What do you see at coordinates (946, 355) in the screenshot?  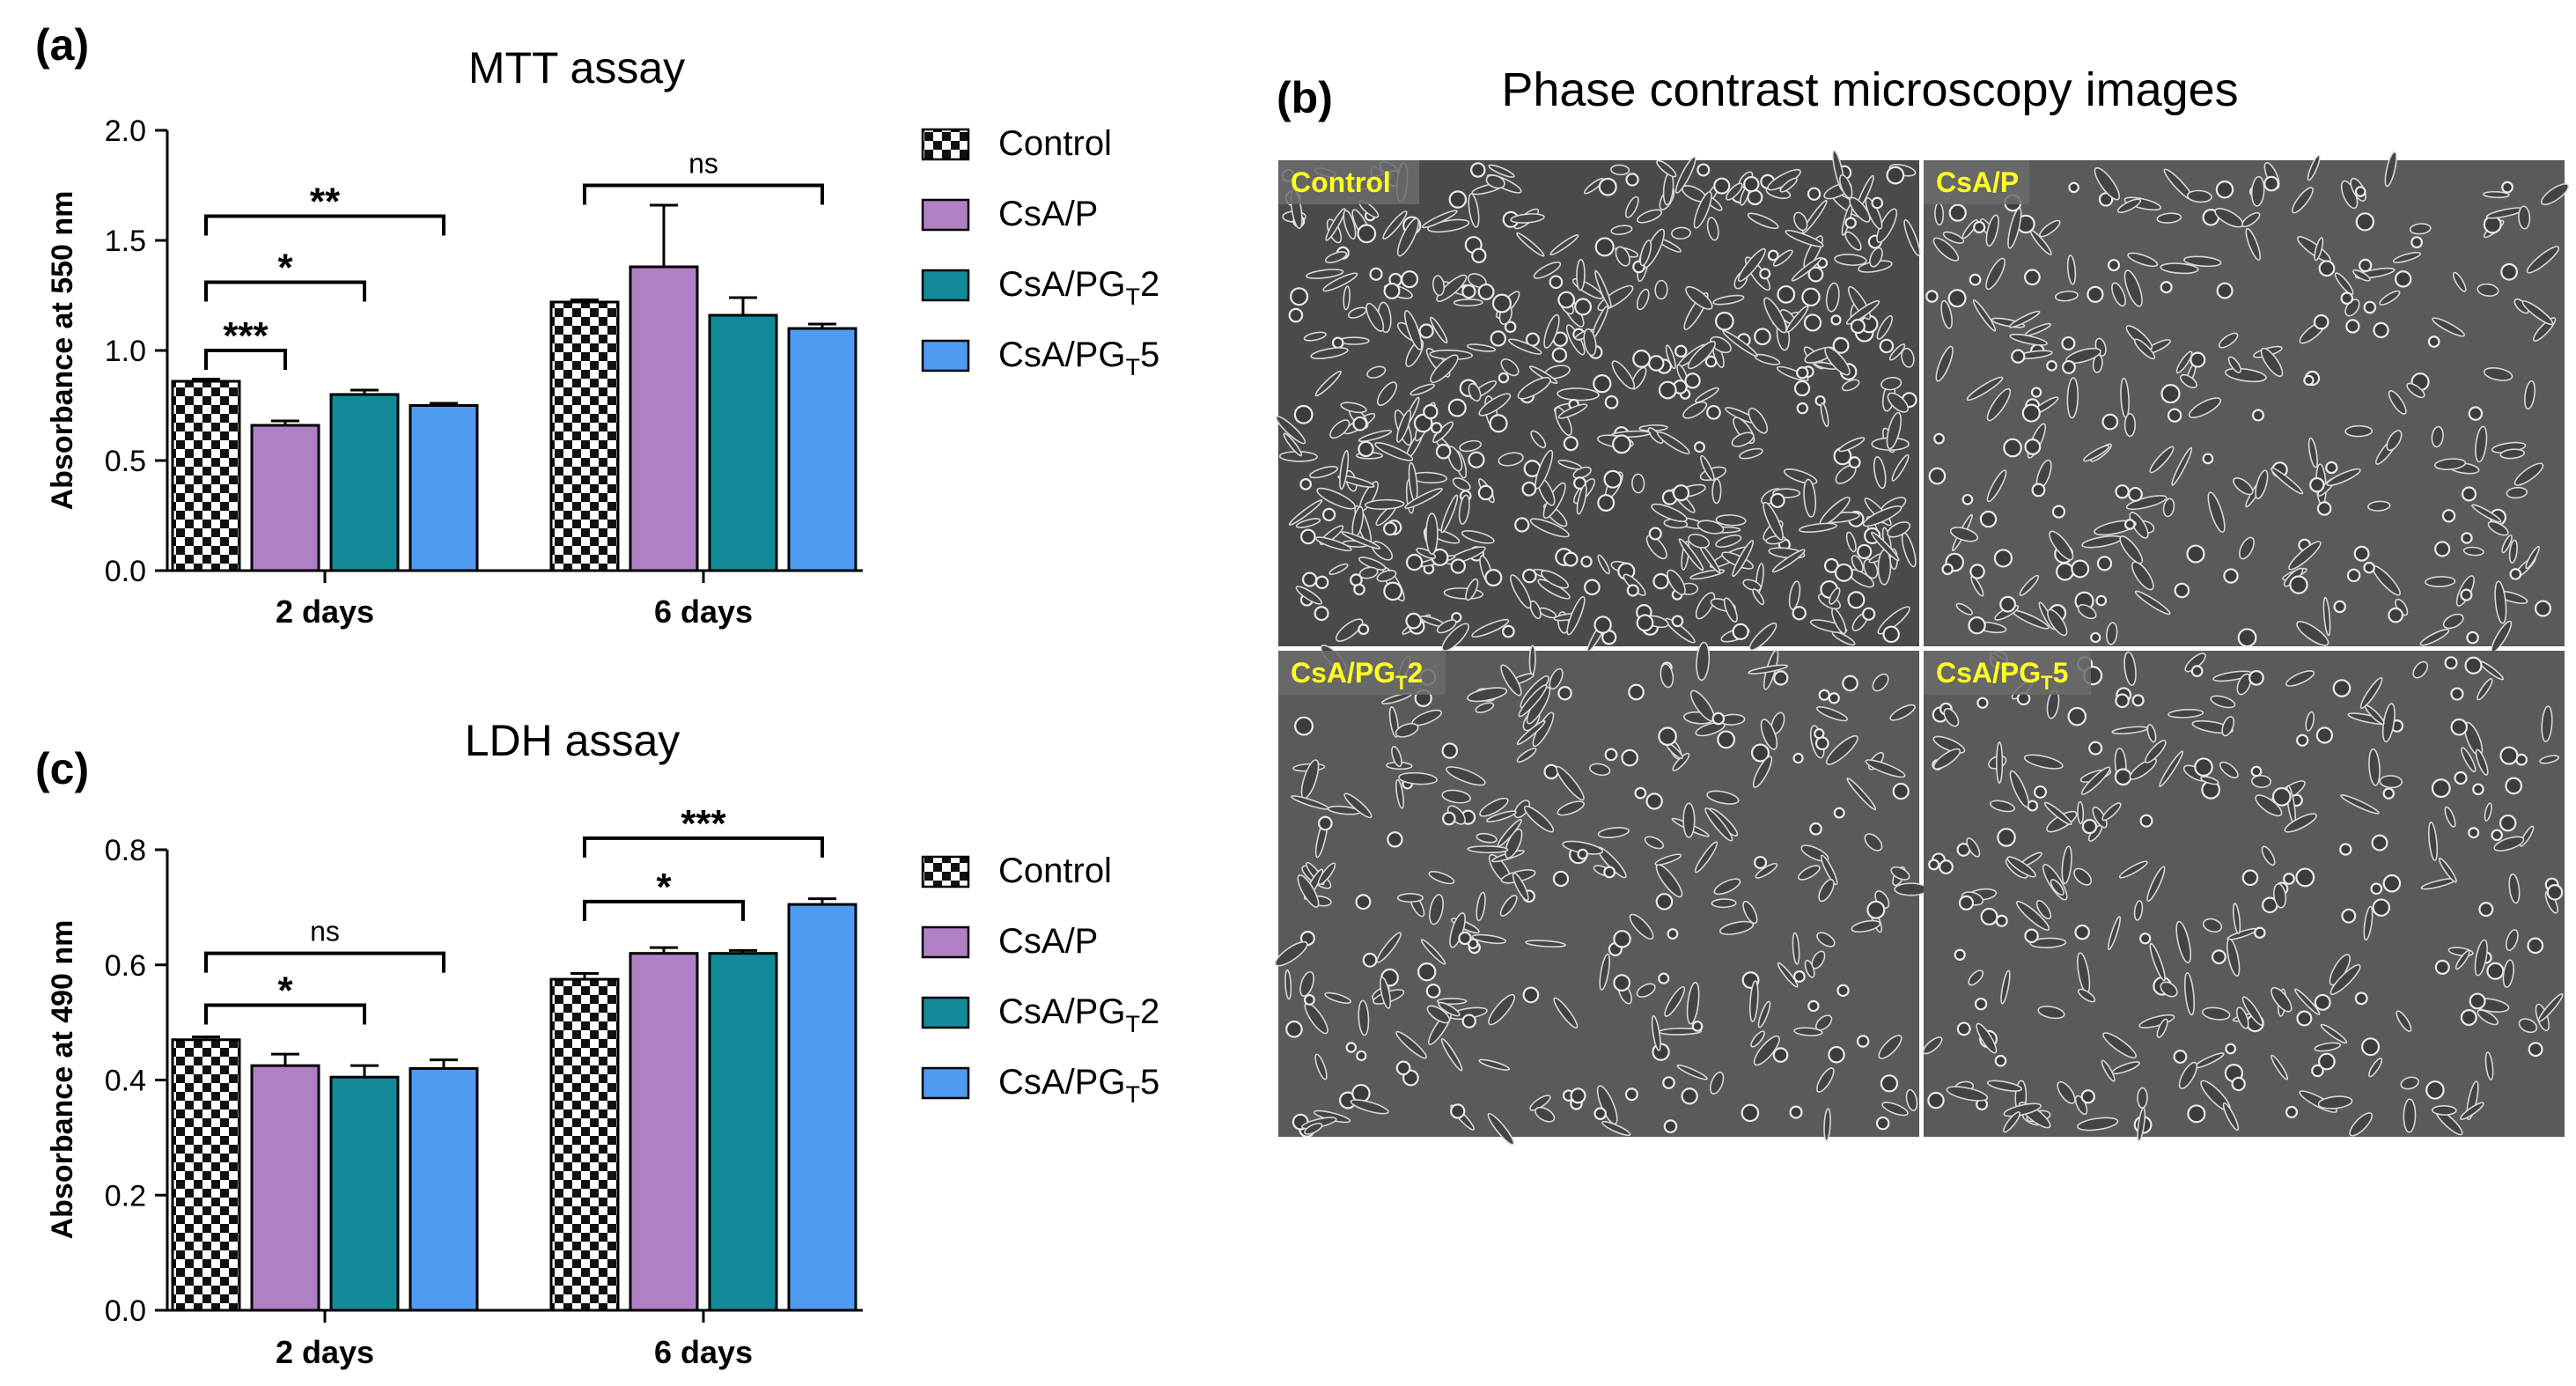 I see `legend-swatch` at bounding box center [946, 355].